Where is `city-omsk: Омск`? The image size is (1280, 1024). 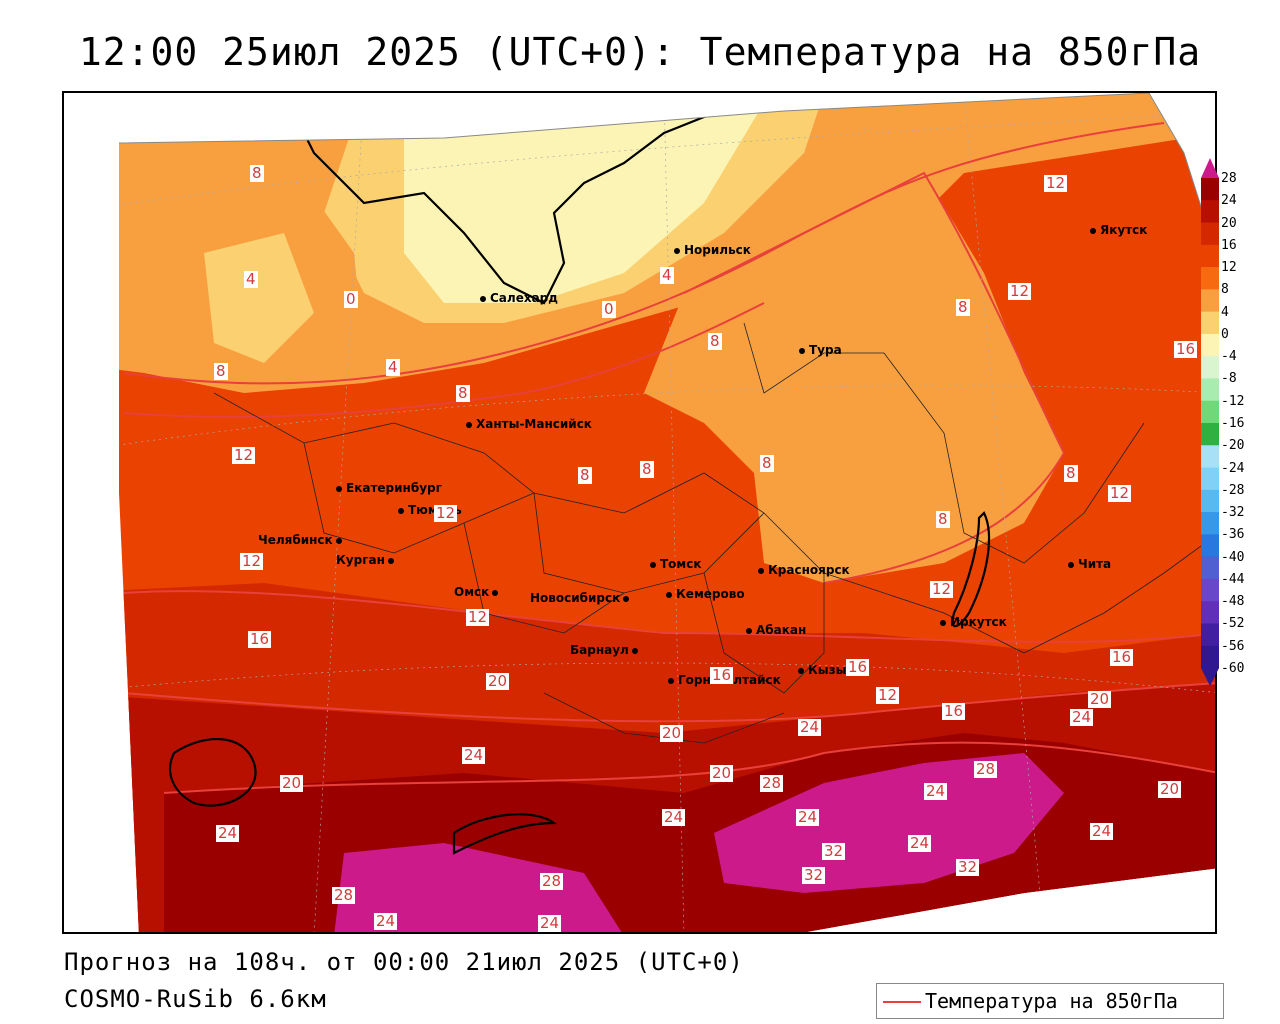 city-omsk: Омск is located at coordinates (478, 592).